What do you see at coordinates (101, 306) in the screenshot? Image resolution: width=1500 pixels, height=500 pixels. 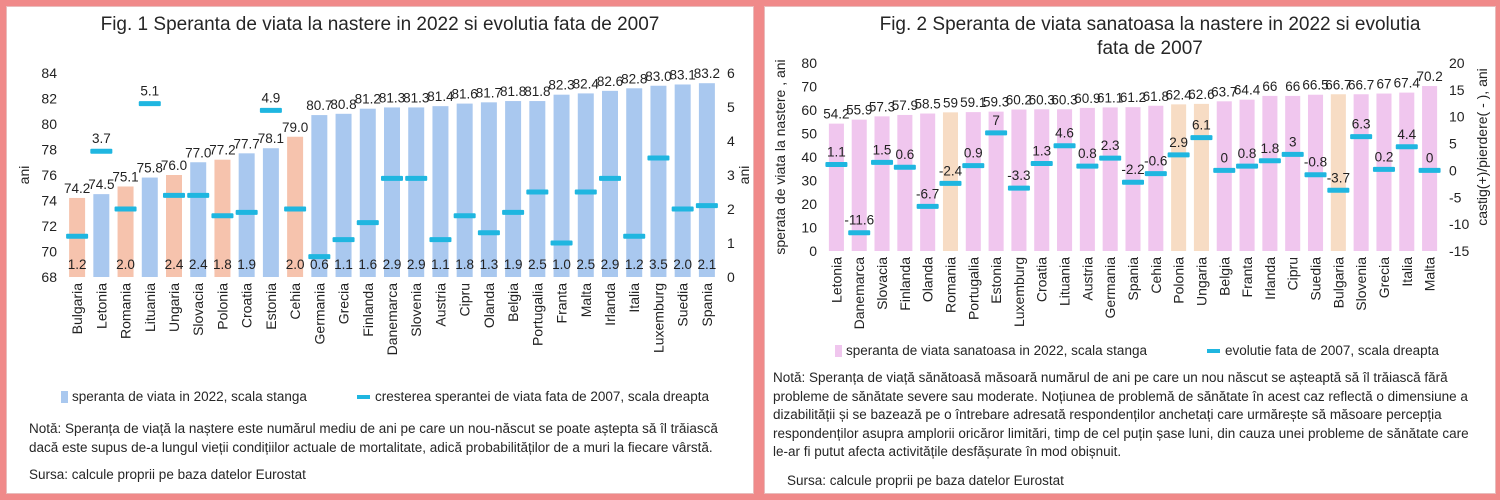 I see `x-tick-label: Letonia` at bounding box center [101, 306].